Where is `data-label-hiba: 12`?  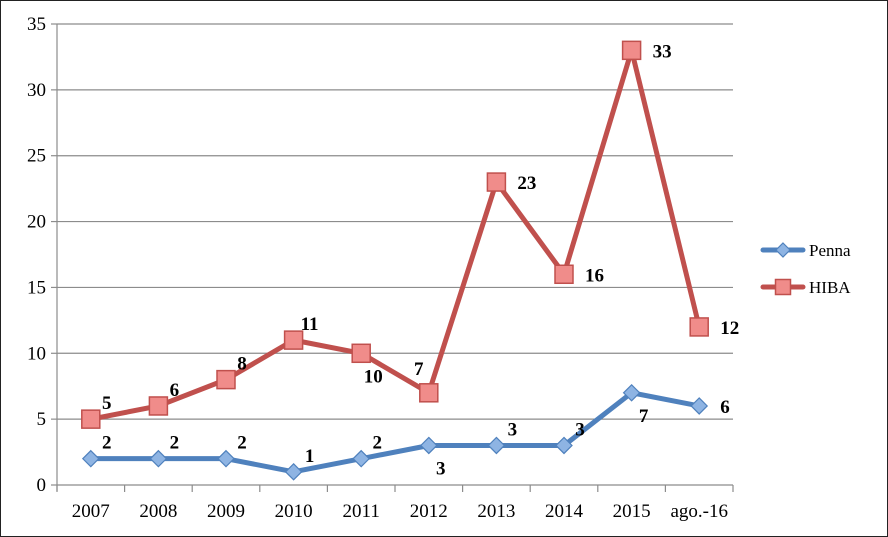 data-label-hiba: 12 is located at coordinates (729, 328).